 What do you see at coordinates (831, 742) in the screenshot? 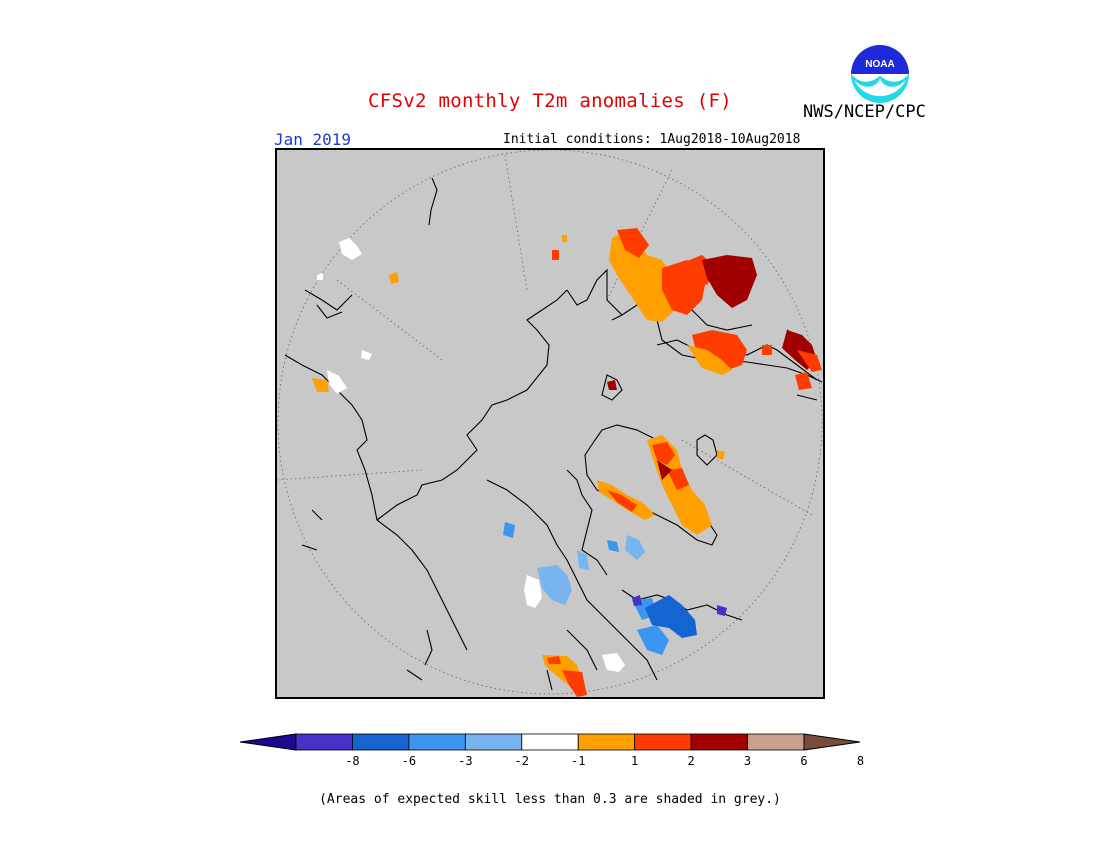
I see `legend-upper-arrow` at bounding box center [831, 742].